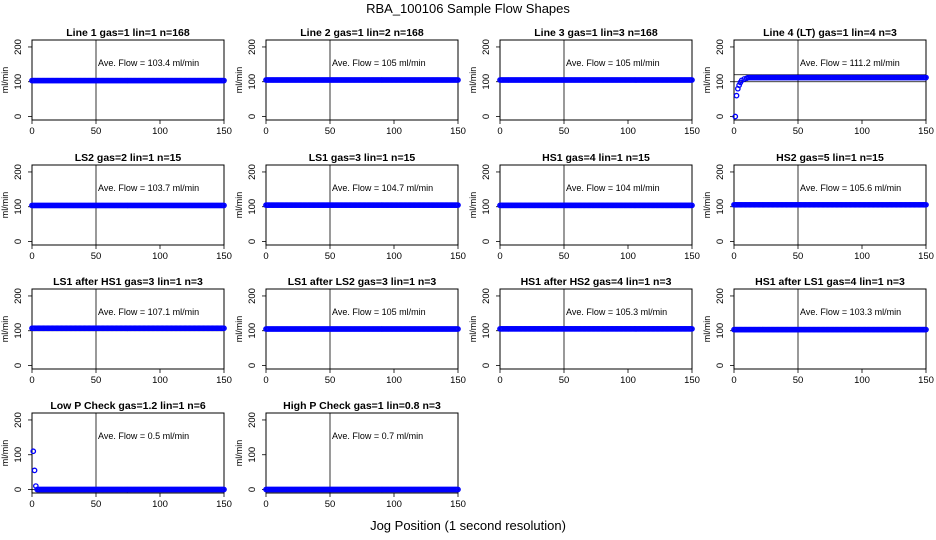 The width and height of the screenshot is (936, 540). I want to click on ave-flow-annotation: Ave. Flow = 104.7 ml/min, so click(382, 188).